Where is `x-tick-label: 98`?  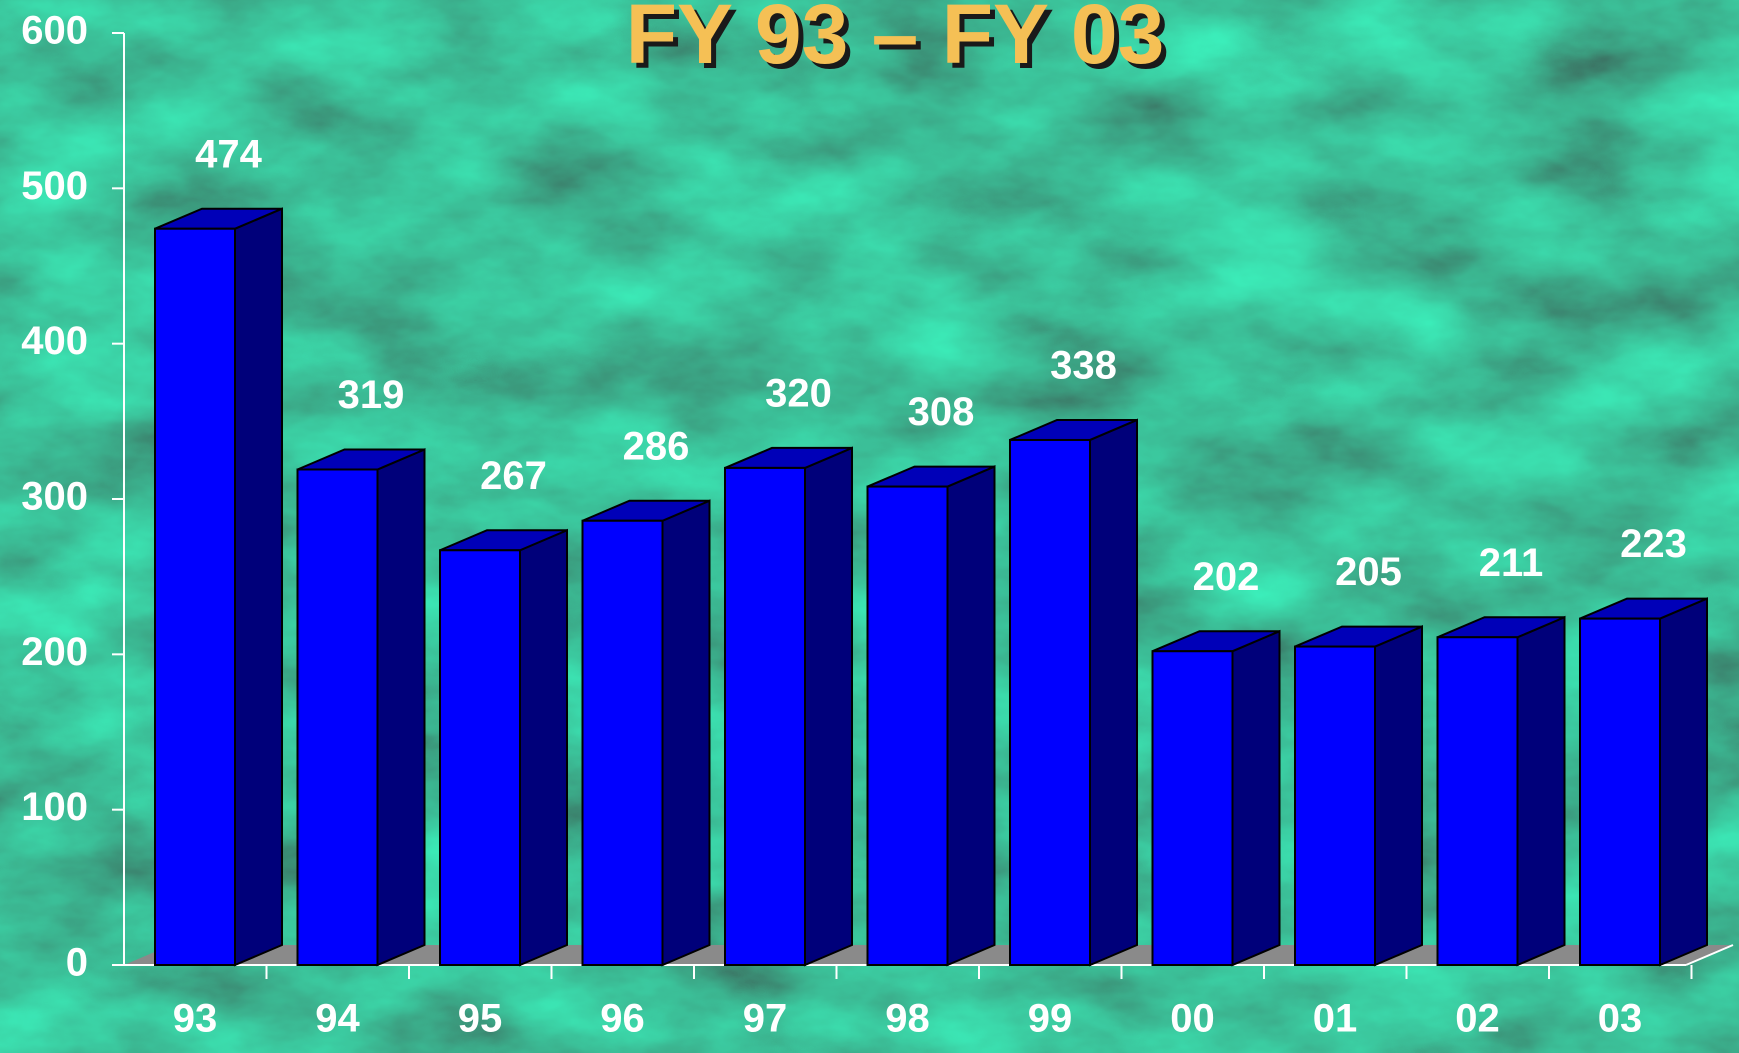
x-tick-label: 98 is located at coordinates (907, 1019).